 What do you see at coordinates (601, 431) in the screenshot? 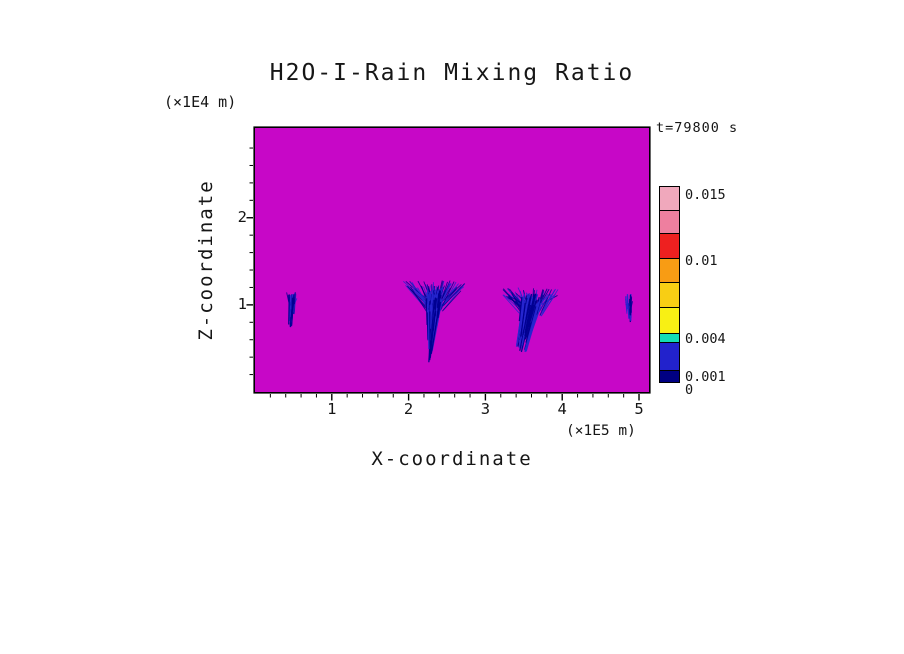
I see `x-axis-unit-label: (×1E5 m)` at bounding box center [601, 431].